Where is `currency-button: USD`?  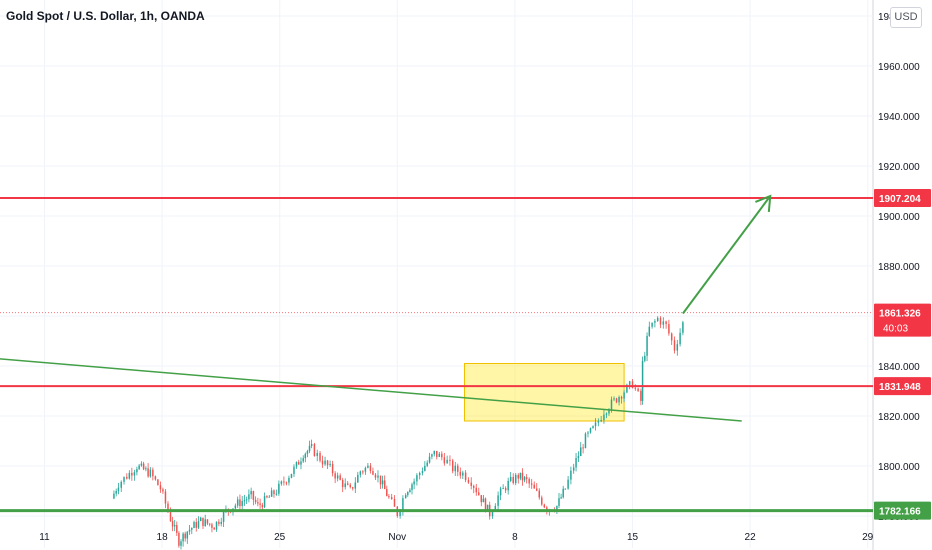 currency-button: USD is located at coordinates (906, 17).